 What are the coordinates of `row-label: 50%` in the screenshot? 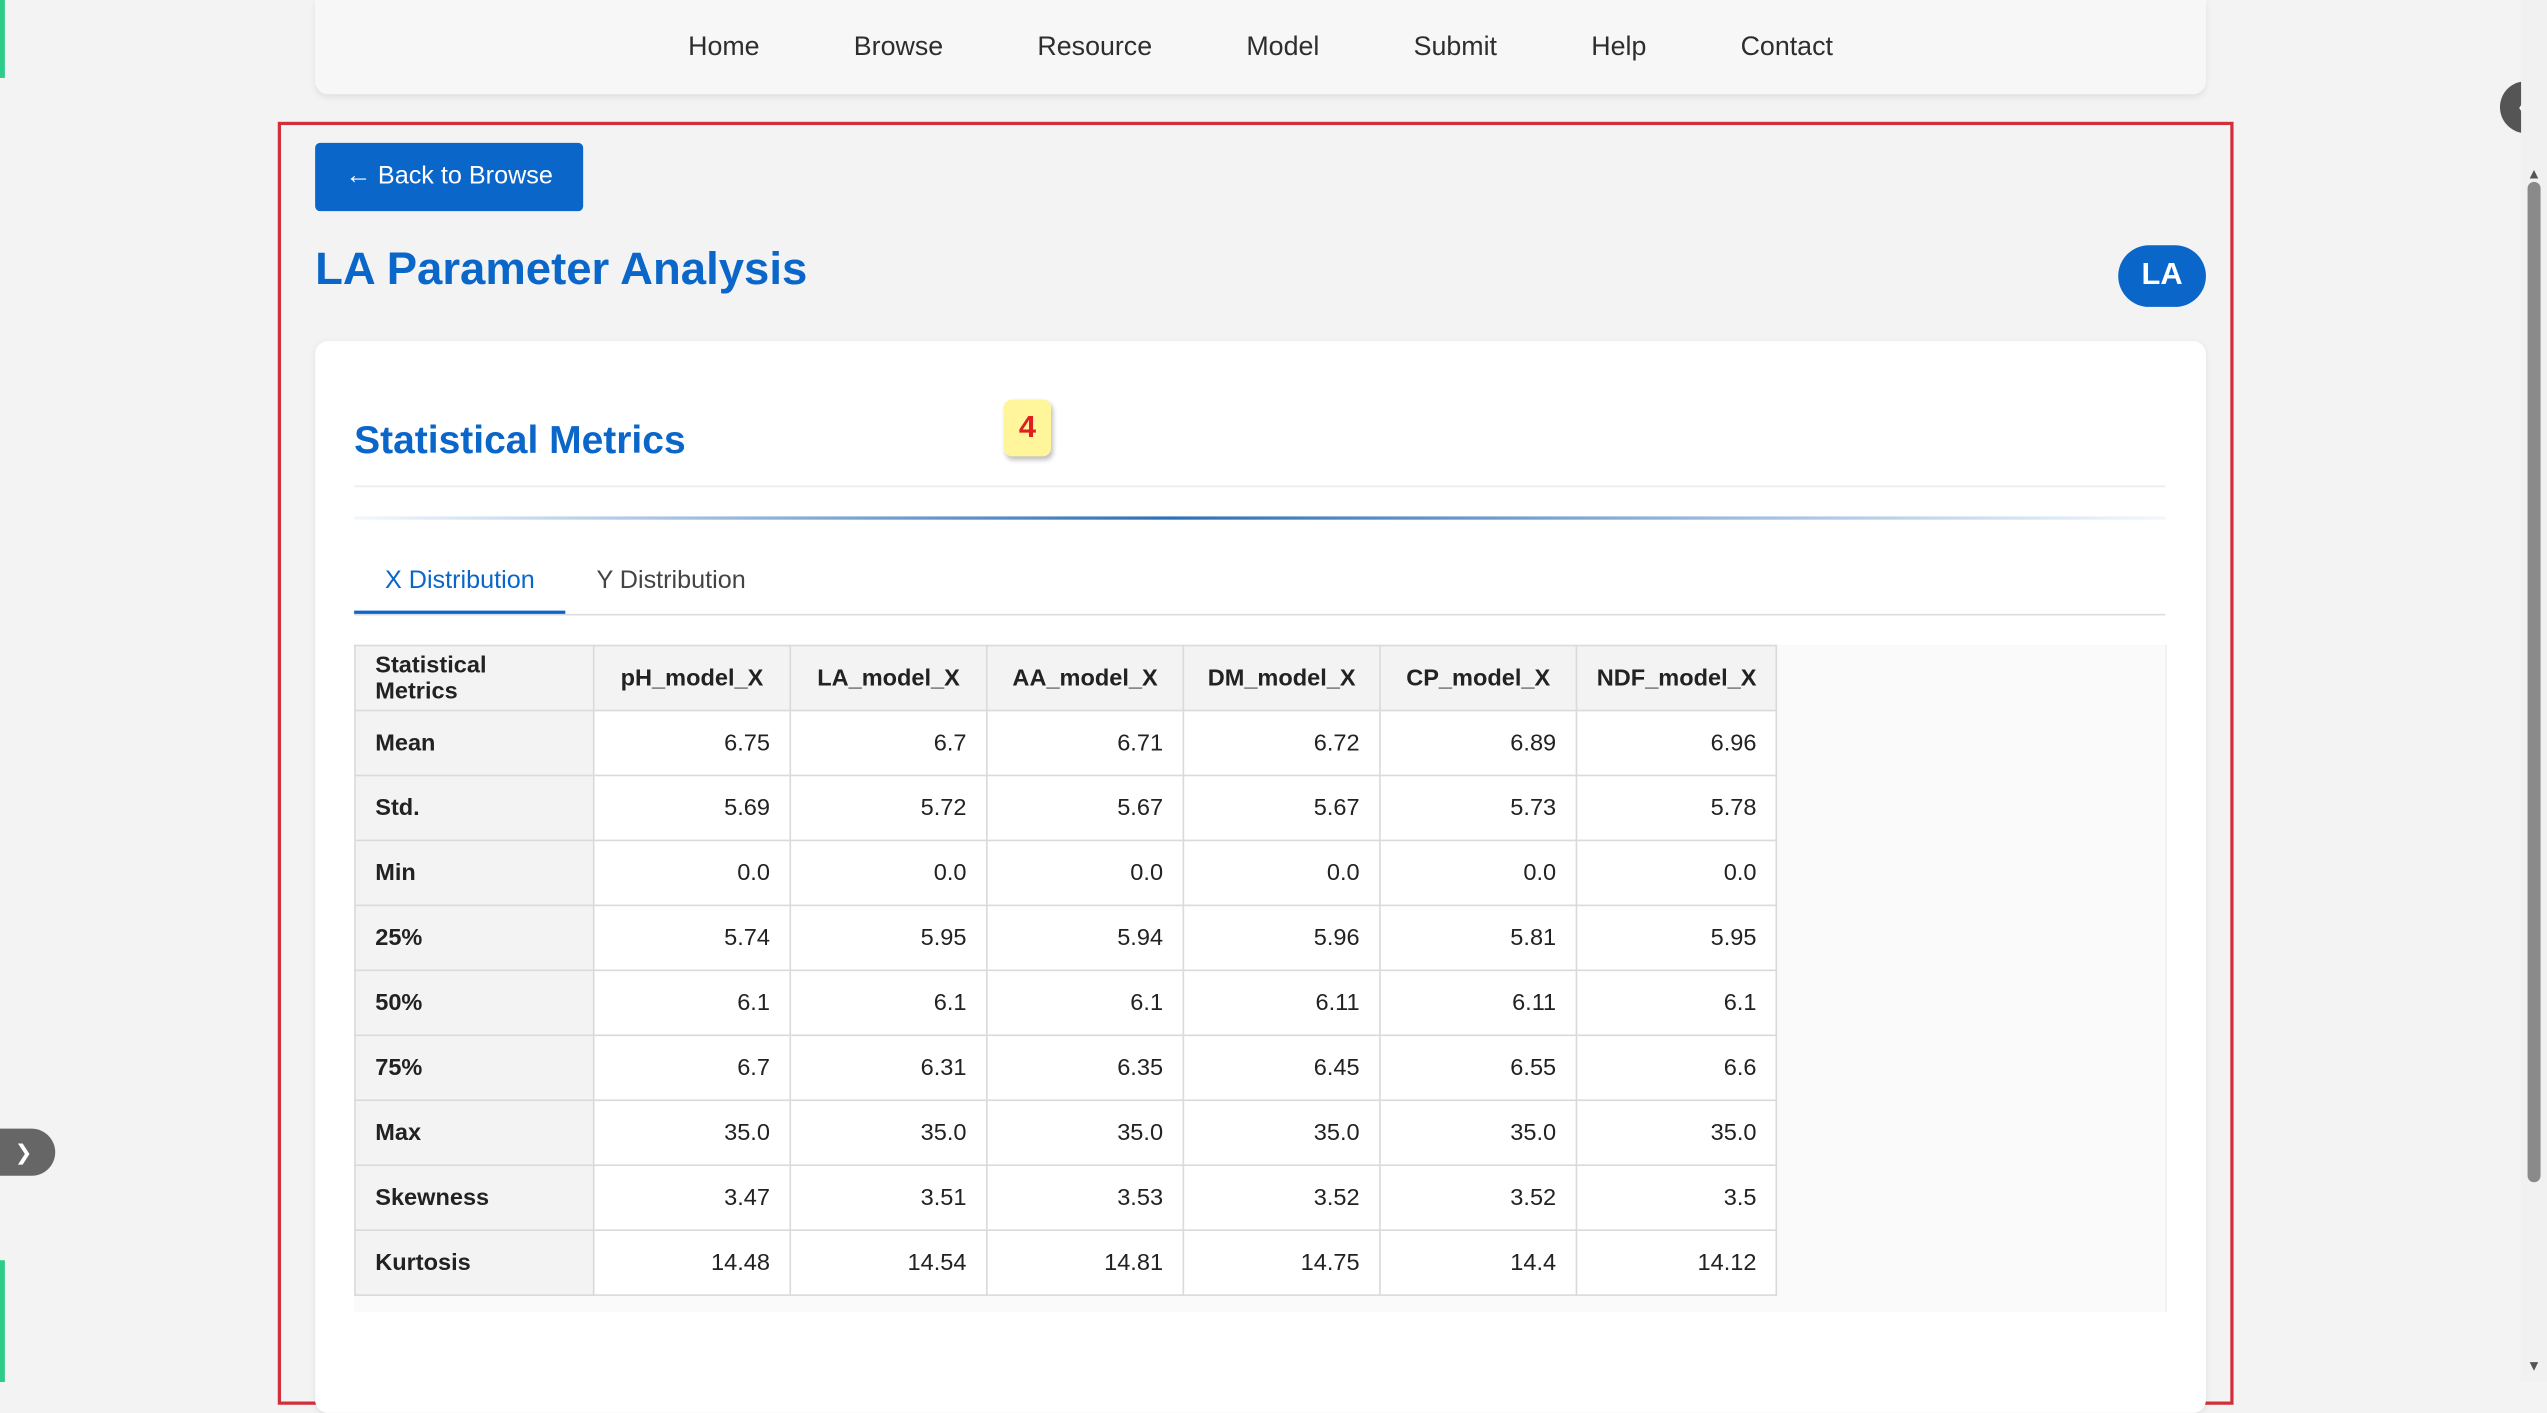 It's located at (474, 1003).